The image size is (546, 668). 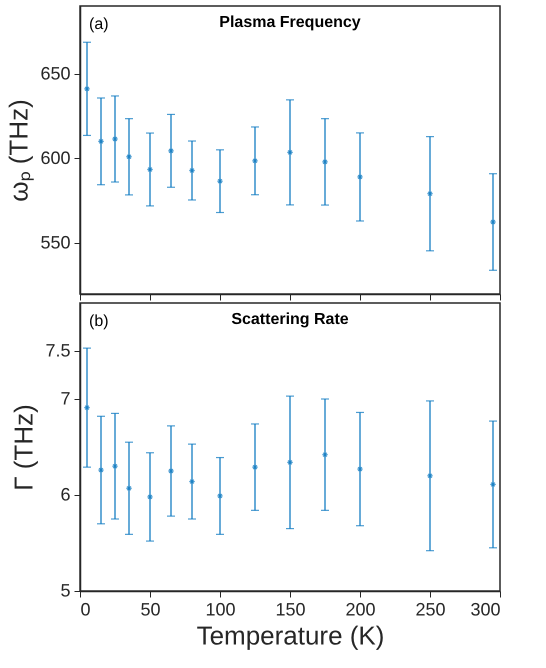 What do you see at coordinates (220, 610) in the screenshot?
I see `x-tick-label: 100` at bounding box center [220, 610].